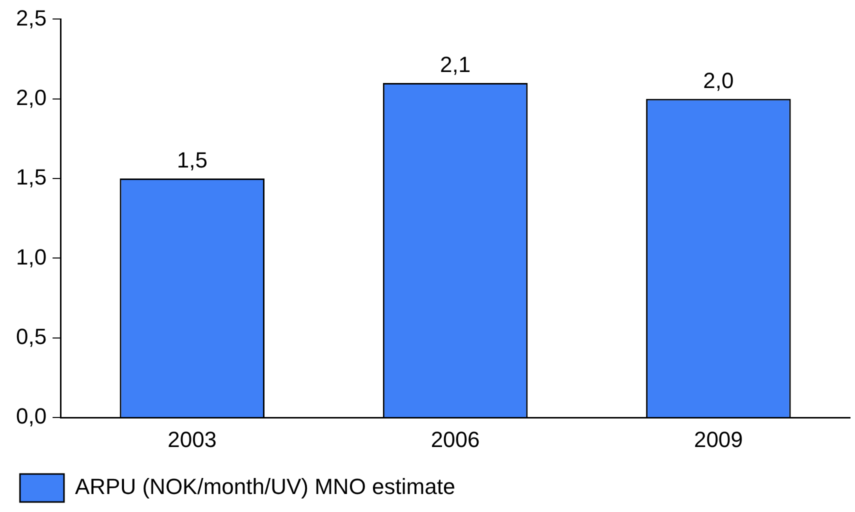  Describe the element at coordinates (718, 80) in the screenshot. I see `data-label: 2,0` at that location.